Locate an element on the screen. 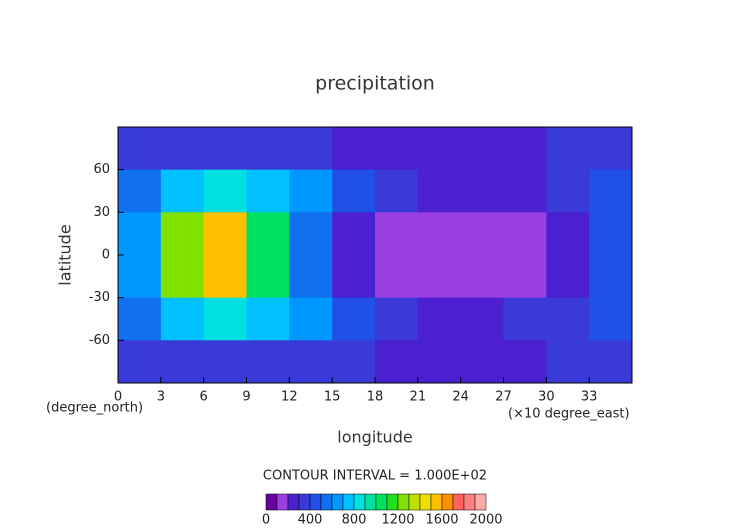  colorbar-tick-label: 800 is located at coordinates (354, 520).